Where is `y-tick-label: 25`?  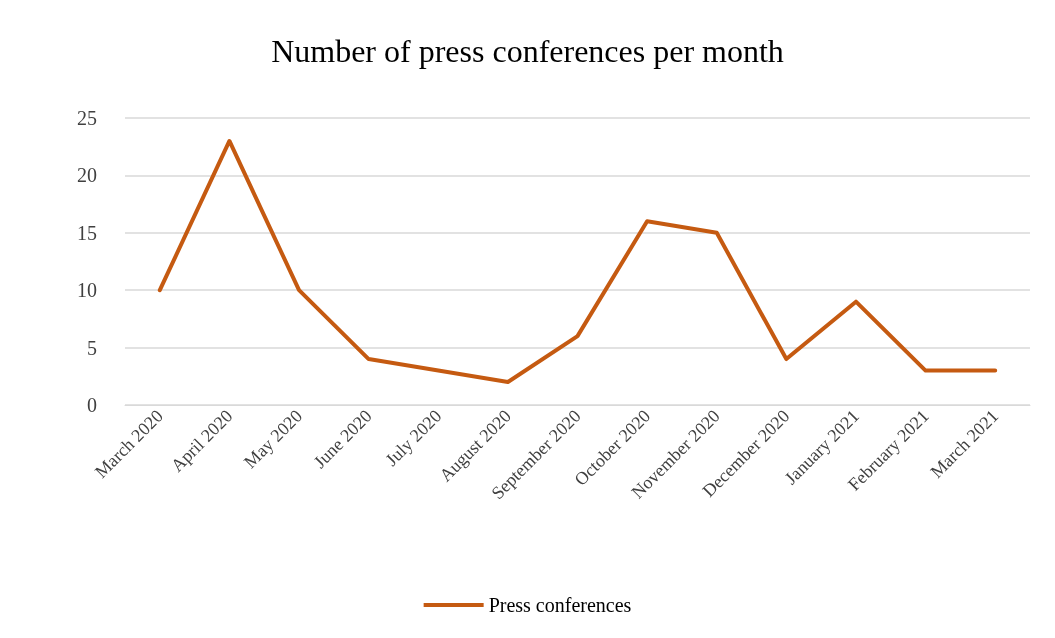
y-tick-label: 25 is located at coordinates (87, 118).